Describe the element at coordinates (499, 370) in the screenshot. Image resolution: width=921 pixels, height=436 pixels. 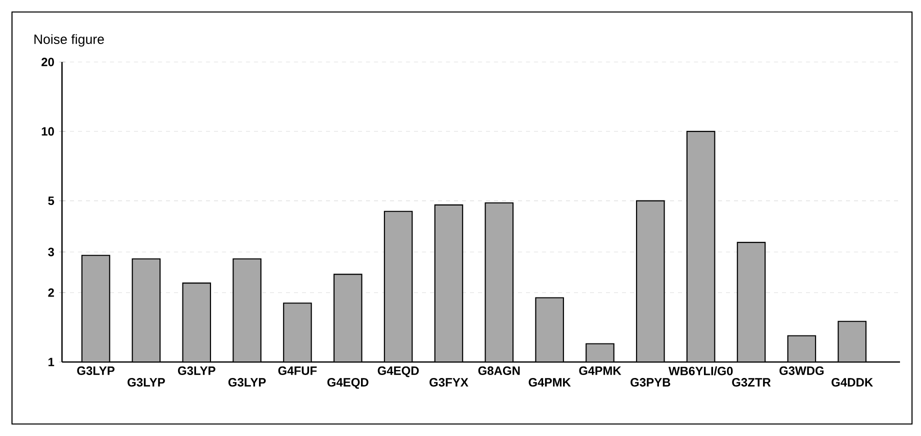
I see `x-tick-label: G8AGN` at that location.